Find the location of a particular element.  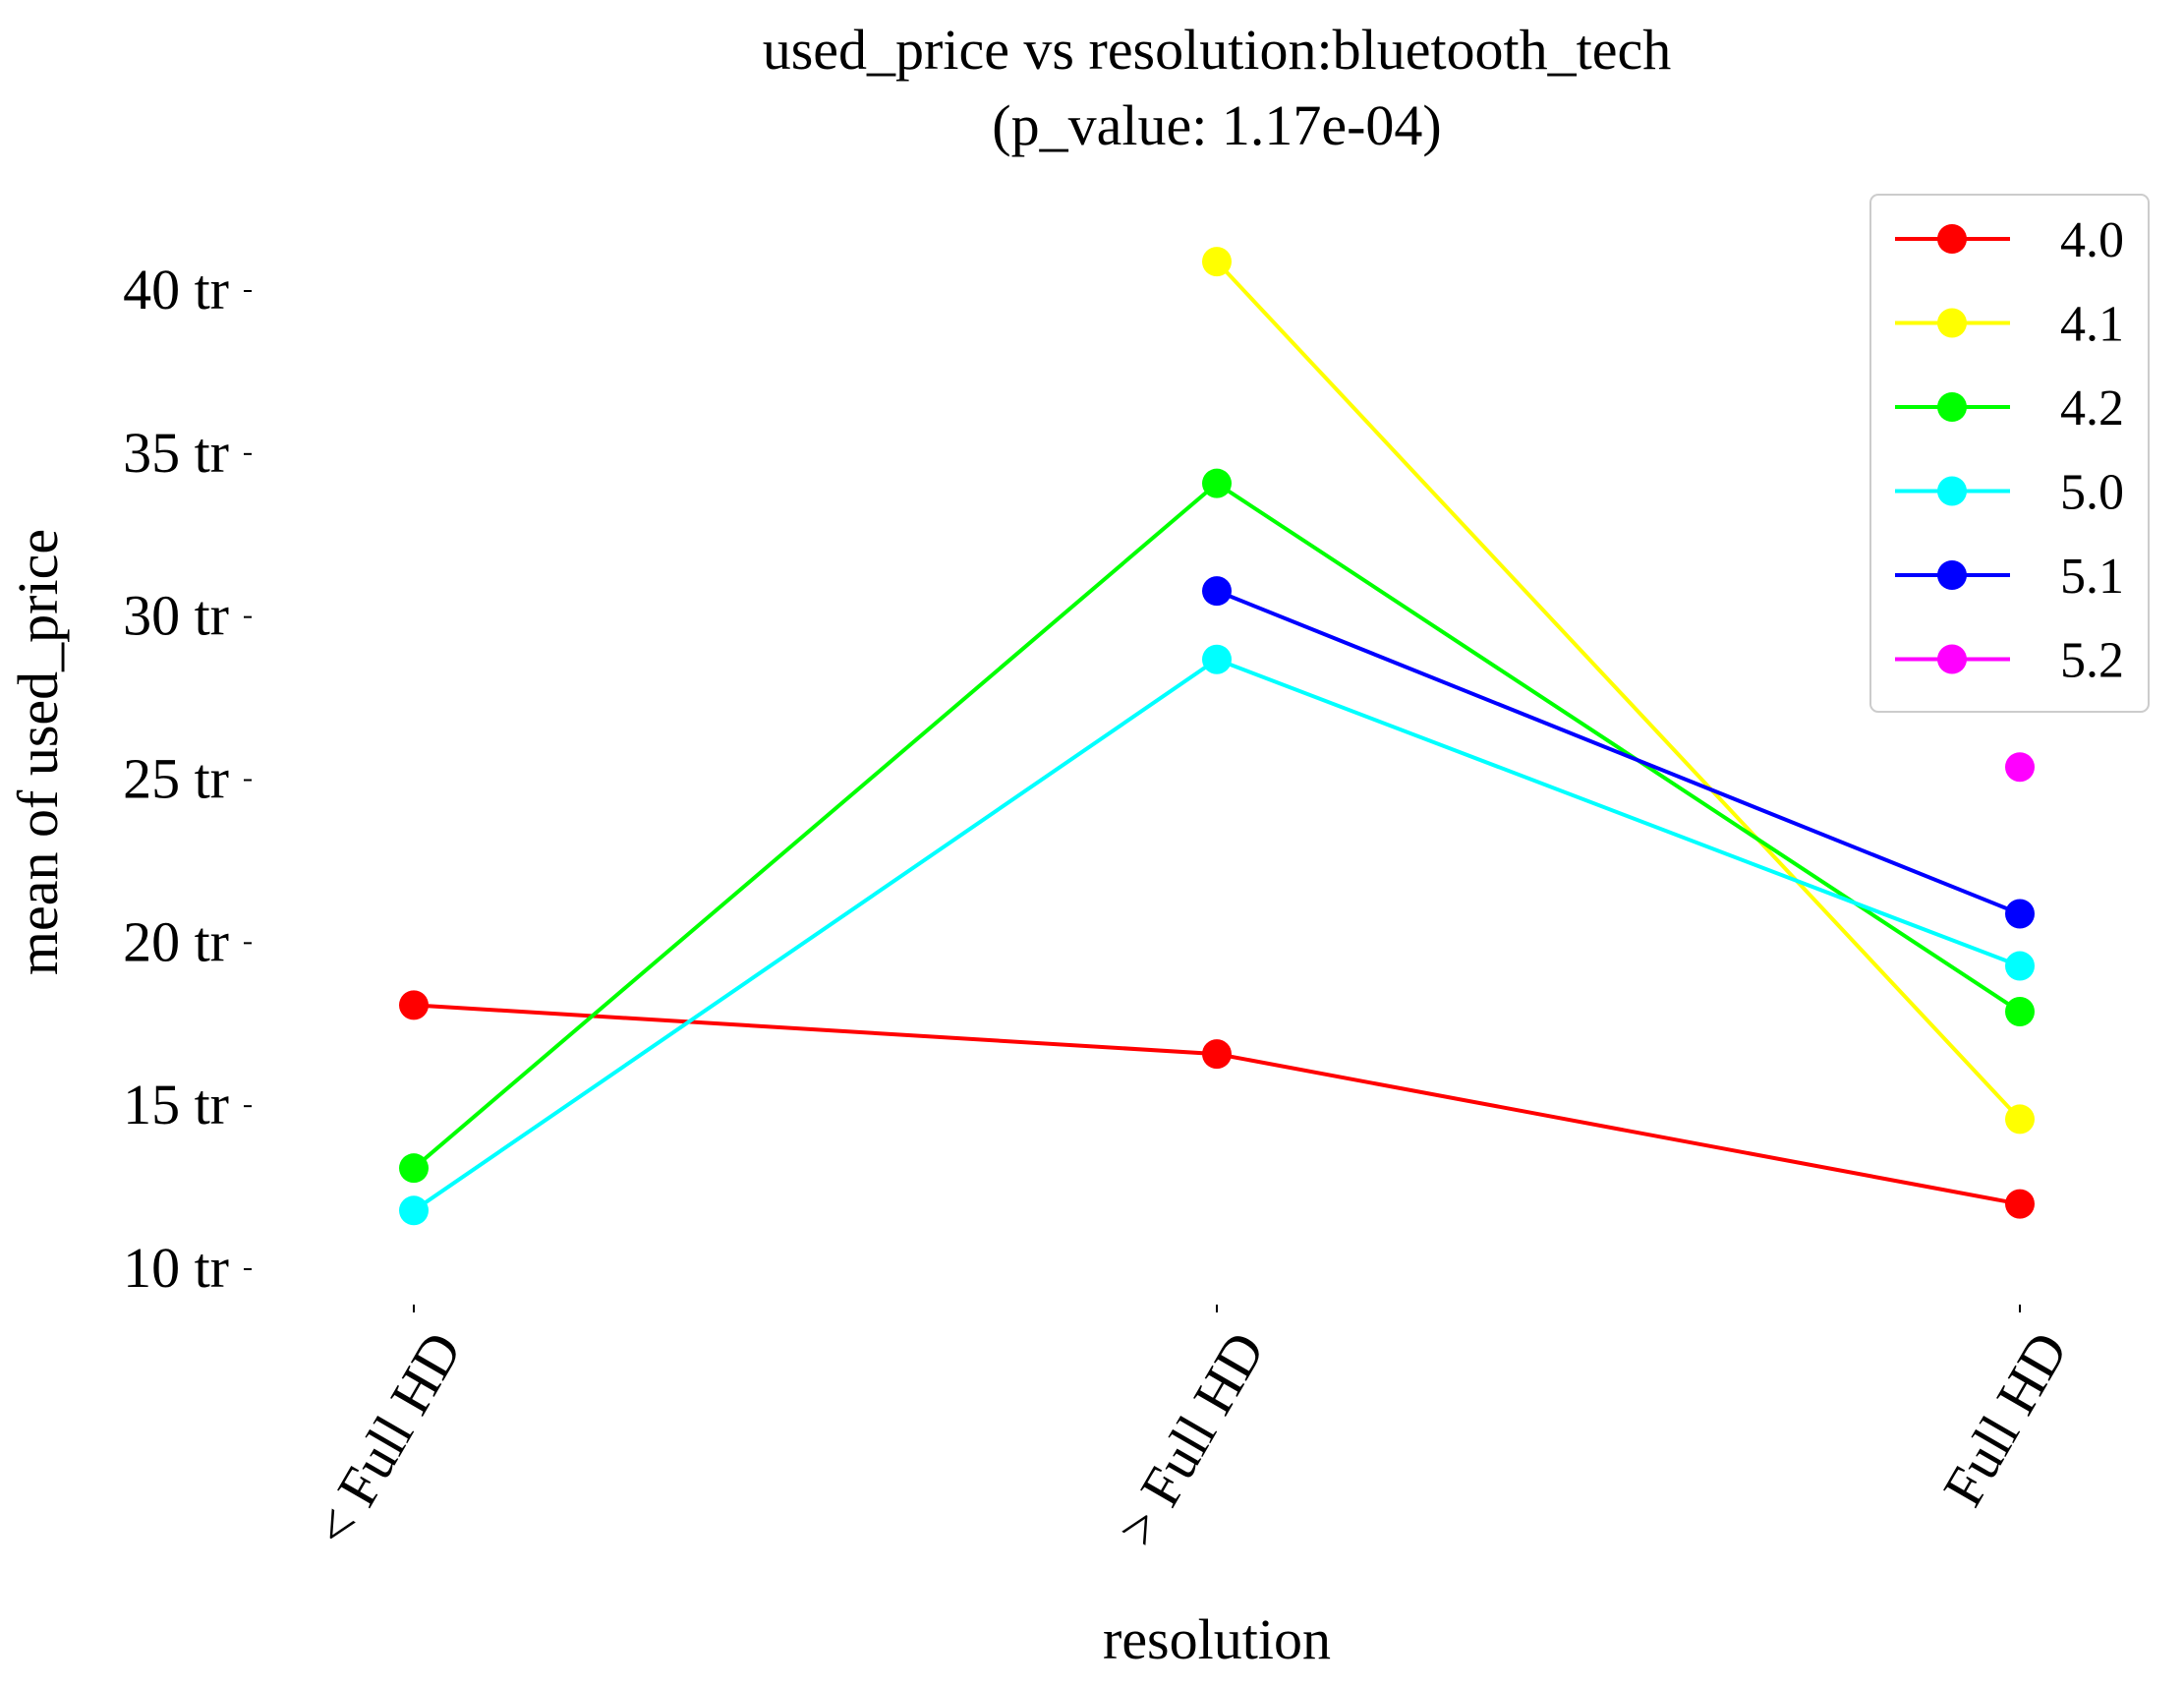

x-axis: < Full HD > Full HD Full HD is located at coordinates (1190, 1430).